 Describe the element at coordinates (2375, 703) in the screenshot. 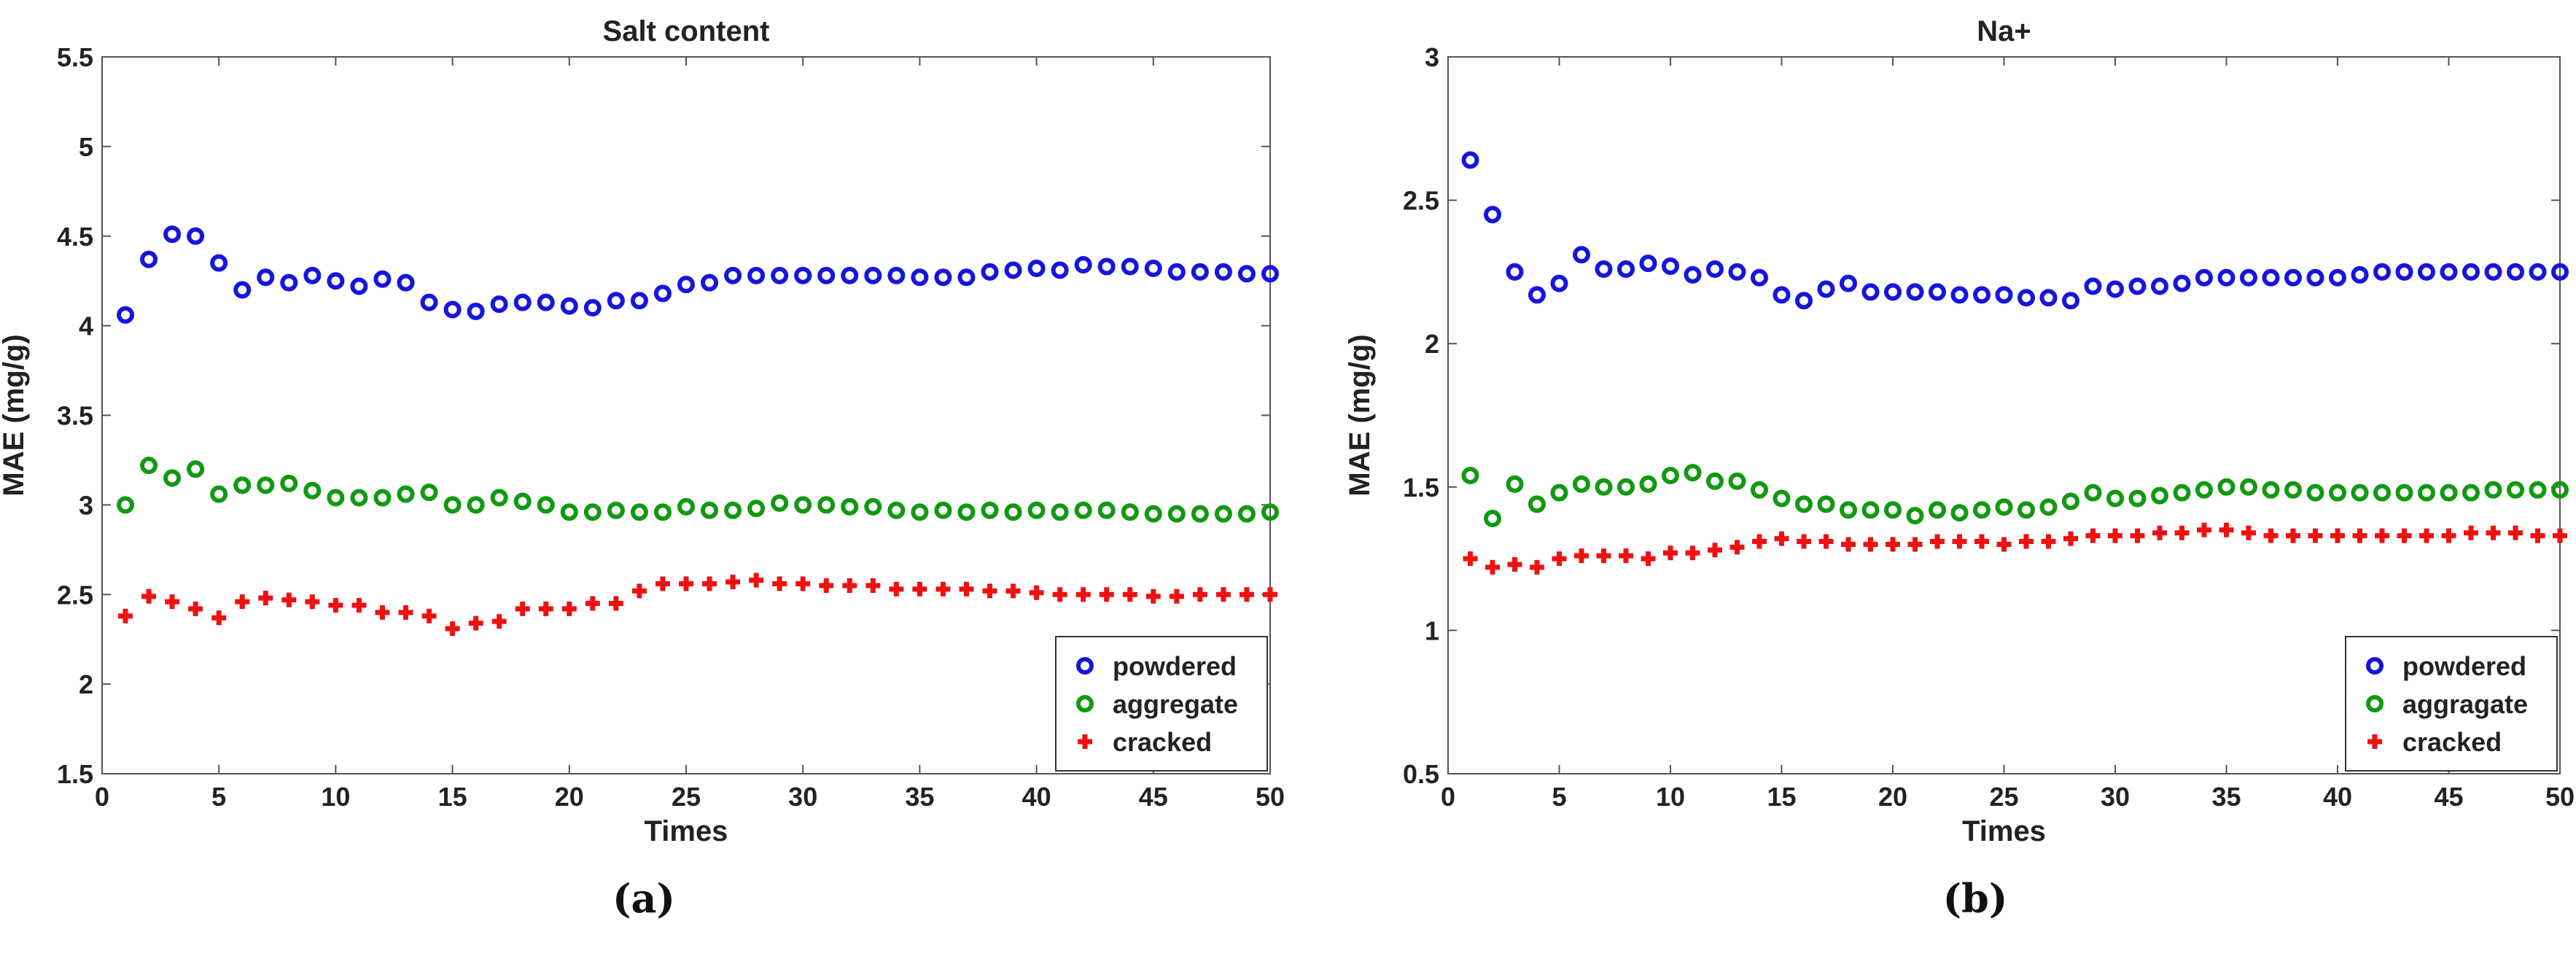

I see `legend-marker-aggragate` at that location.